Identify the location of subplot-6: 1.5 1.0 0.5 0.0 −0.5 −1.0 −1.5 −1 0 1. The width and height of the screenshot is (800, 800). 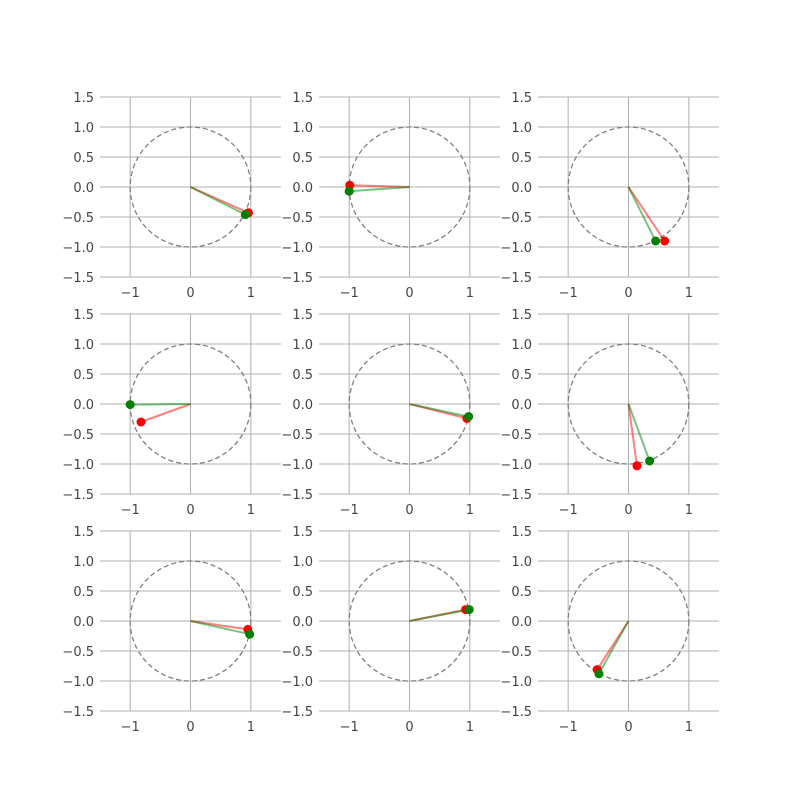
(609, 413).